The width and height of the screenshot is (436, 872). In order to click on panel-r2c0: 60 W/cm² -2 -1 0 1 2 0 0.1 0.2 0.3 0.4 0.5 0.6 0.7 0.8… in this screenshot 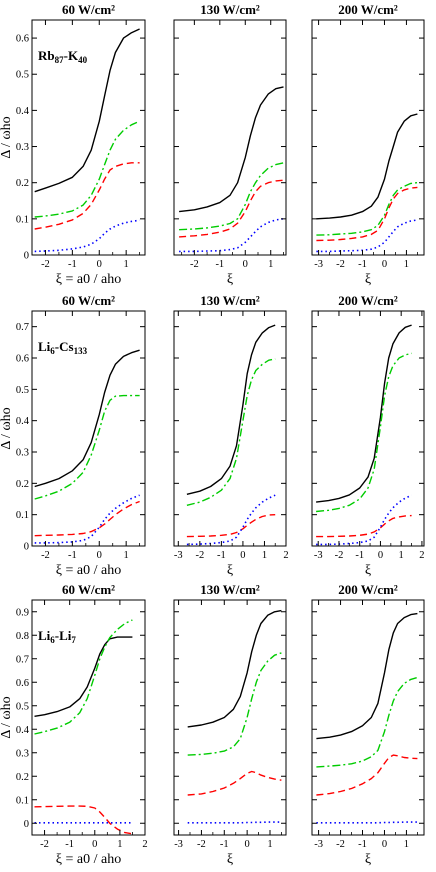, I will do `click(74, 724)`.